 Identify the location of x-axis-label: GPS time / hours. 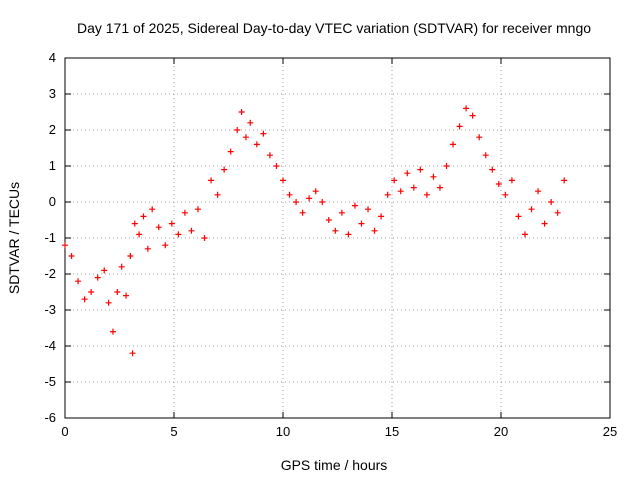
(334, 465).